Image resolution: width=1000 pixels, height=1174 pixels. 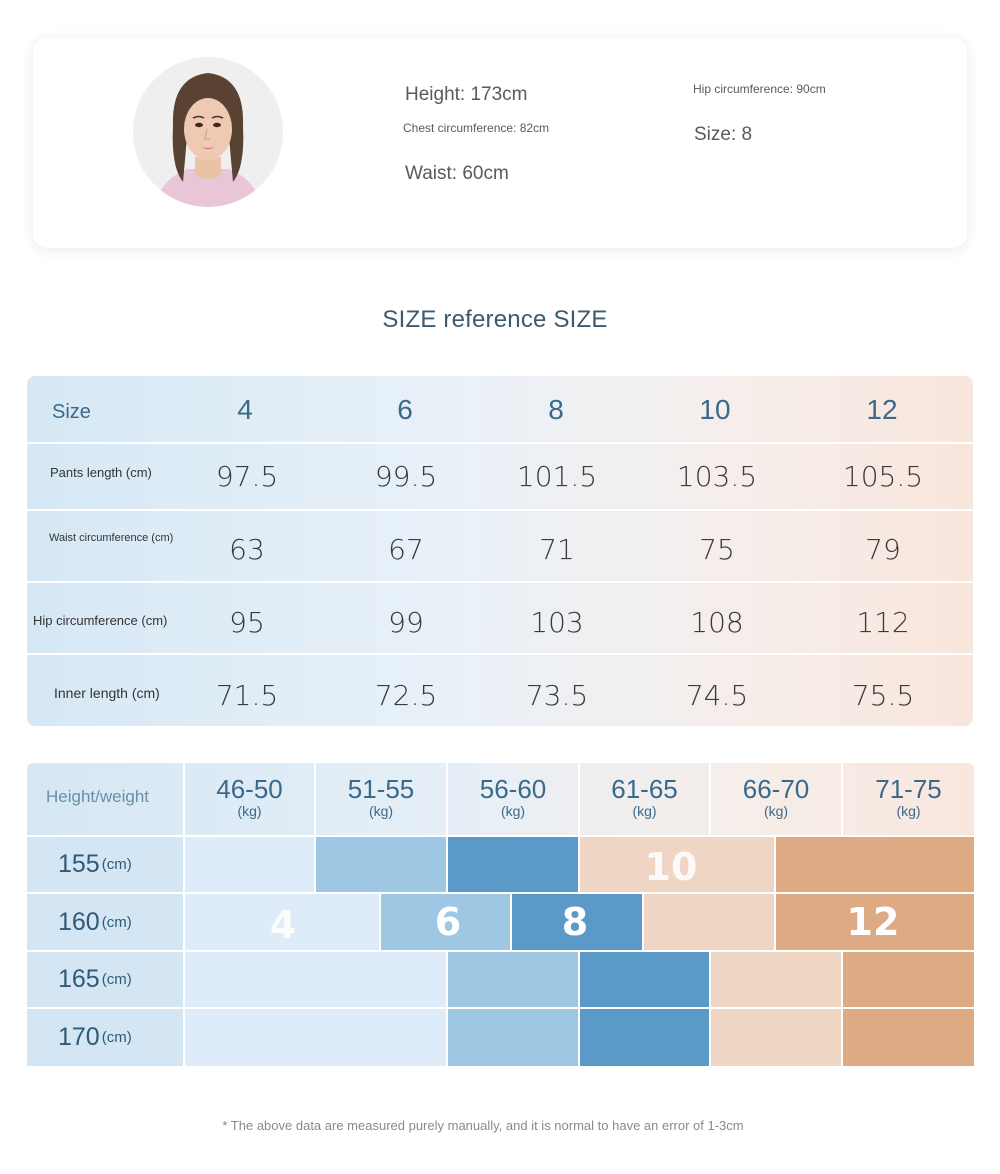 I want to click on weight-column-71-75: 71-75 (kg), so click(x=908, y=797).